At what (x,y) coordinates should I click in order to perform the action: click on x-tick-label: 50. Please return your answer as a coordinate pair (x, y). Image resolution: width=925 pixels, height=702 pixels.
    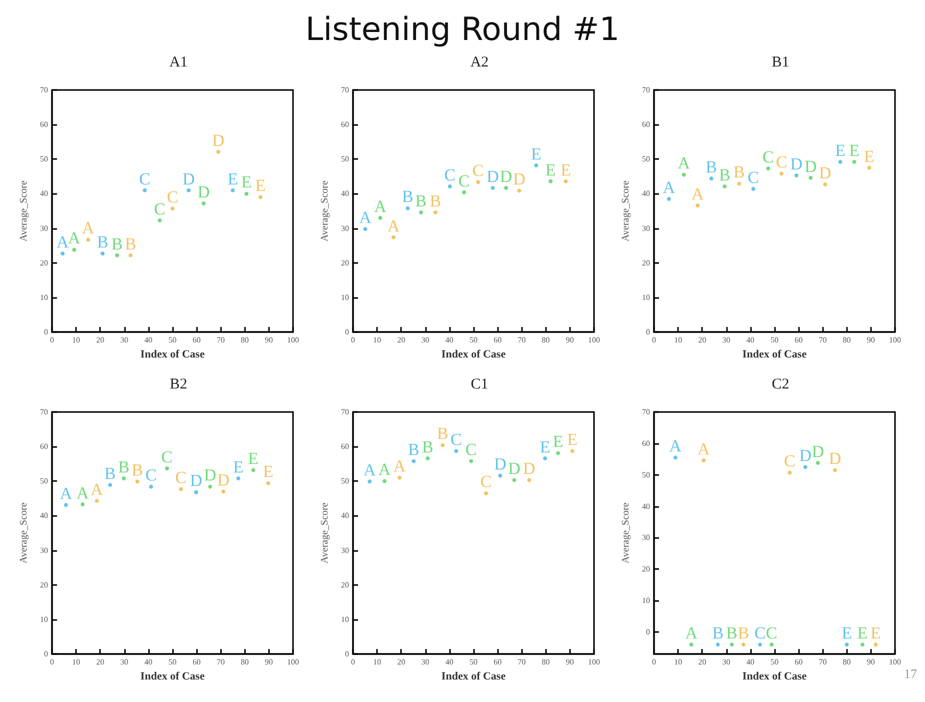
    Looking at the image, I should click on (172, 662).